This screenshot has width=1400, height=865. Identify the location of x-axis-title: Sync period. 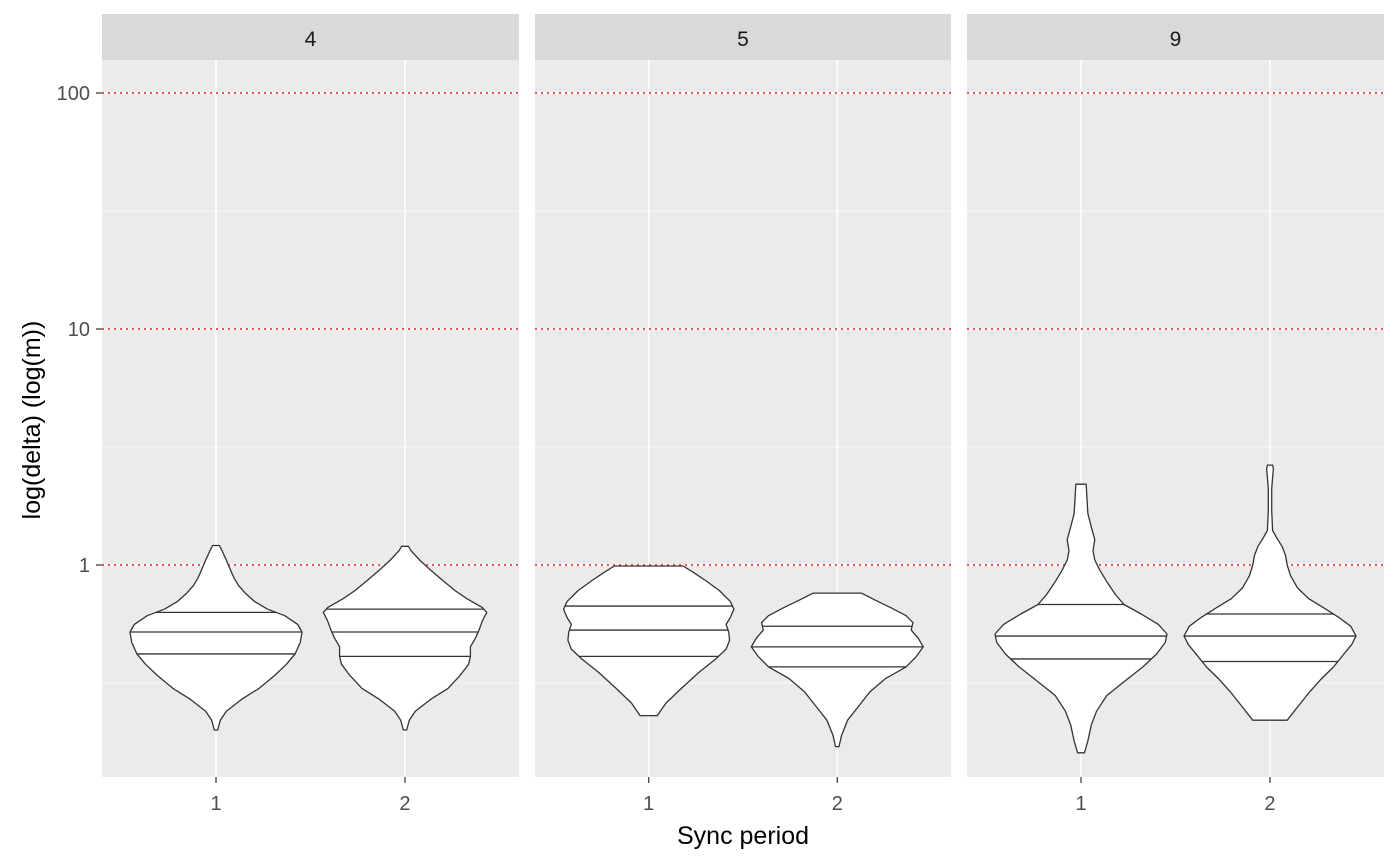
(743, 836).